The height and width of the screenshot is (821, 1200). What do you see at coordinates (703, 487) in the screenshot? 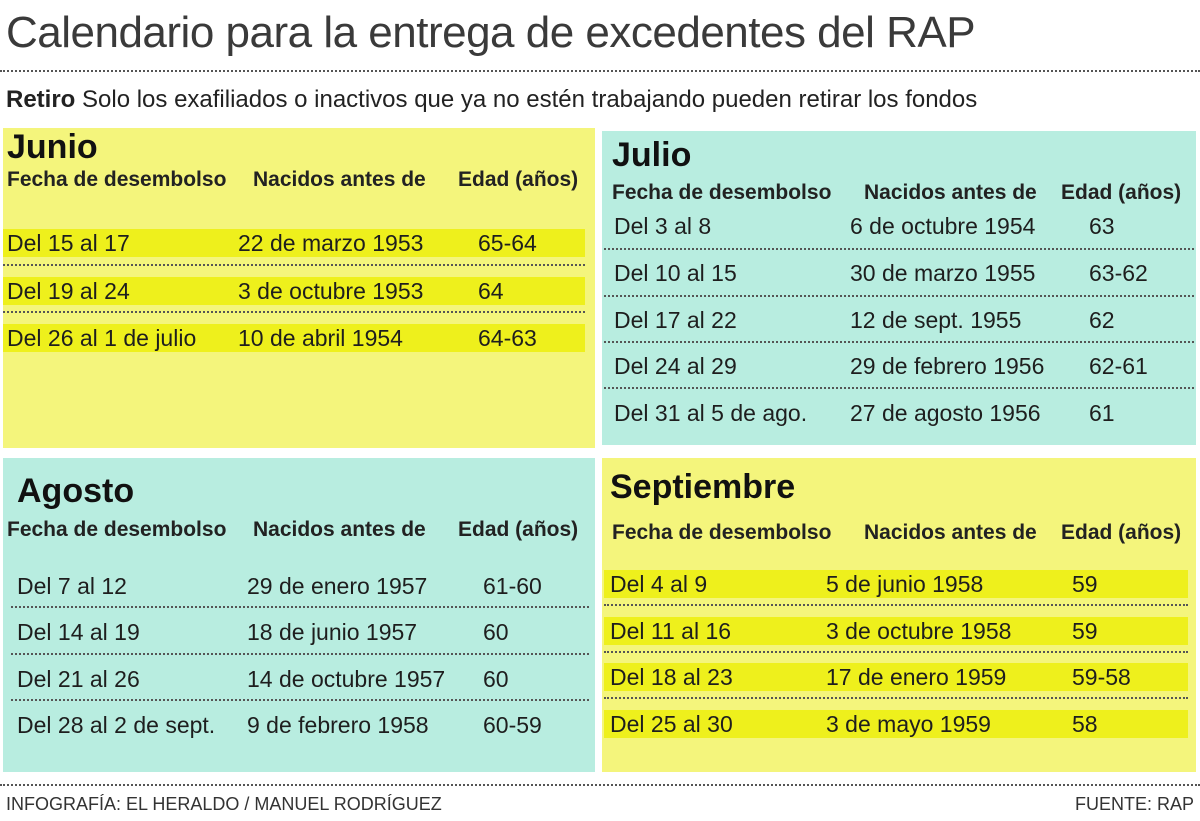
I see `month-title: Septiembre` at bounding box center [703, 487].